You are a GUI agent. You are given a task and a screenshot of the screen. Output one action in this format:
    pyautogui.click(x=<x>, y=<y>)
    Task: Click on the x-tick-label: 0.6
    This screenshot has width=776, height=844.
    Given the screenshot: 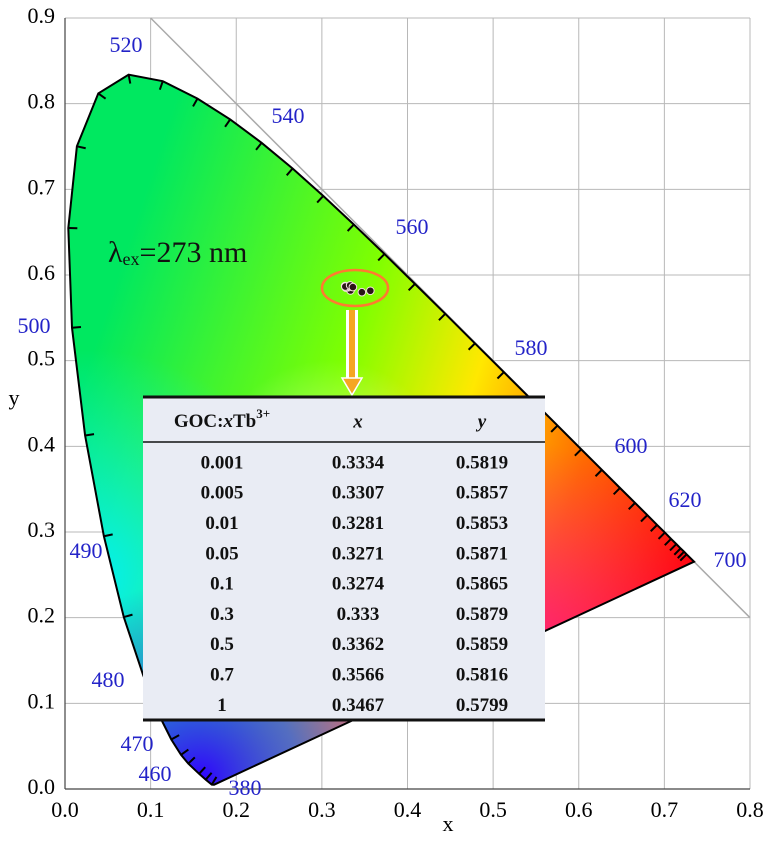 What is the action you would take?
    pyautogui.click(x=579, y=809)
    